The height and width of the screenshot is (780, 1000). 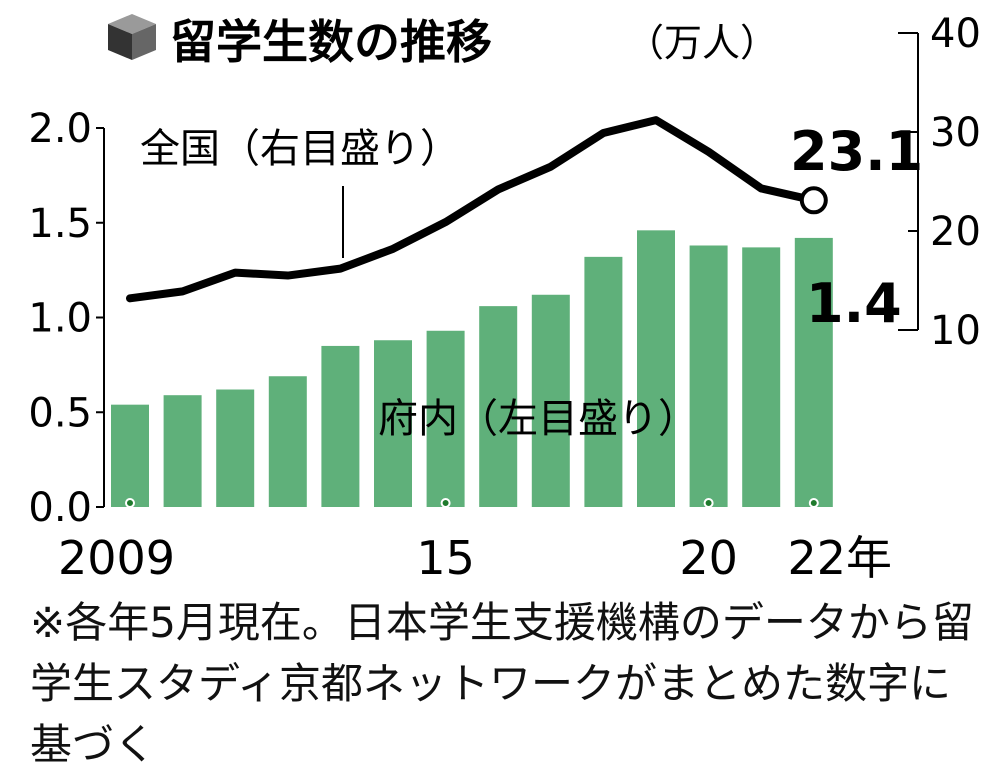 I want to click on left-tick-label: 1.5, so click(x=60, y=224).